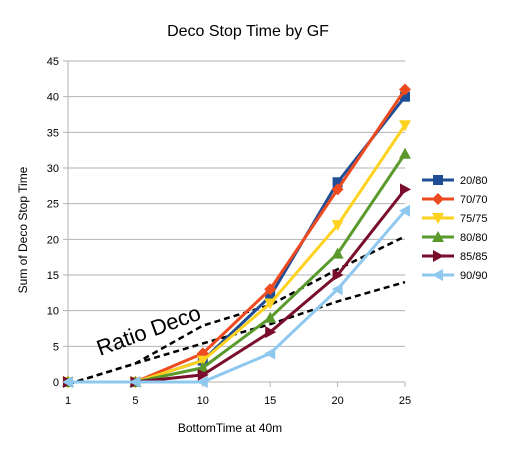 Image resolution: width=512 pixels, height=472 pixels. What do you see at coordinates (53, 133) in the screenshot?
I see `y-tick-label: 35` at bounding box center [53, 133].